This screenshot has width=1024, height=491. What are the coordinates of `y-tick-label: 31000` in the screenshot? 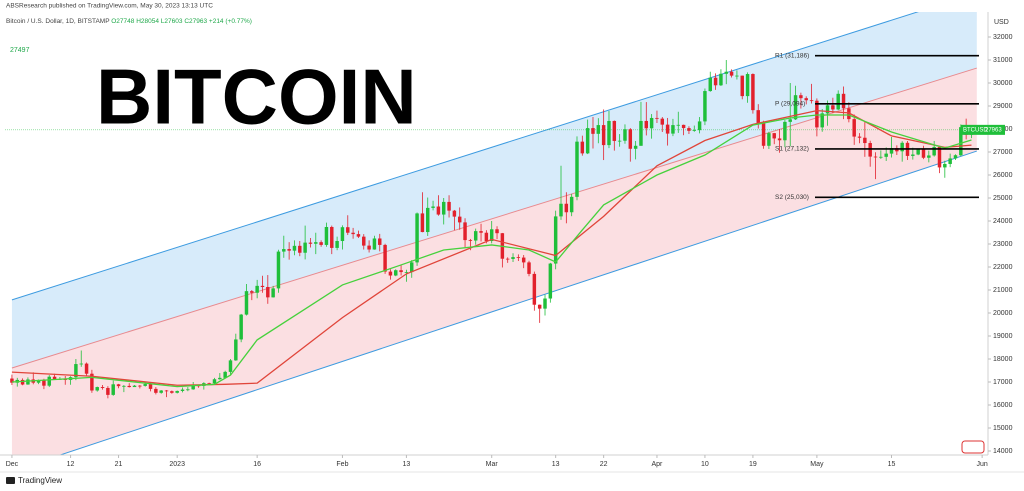 It's located at (1003, 60).